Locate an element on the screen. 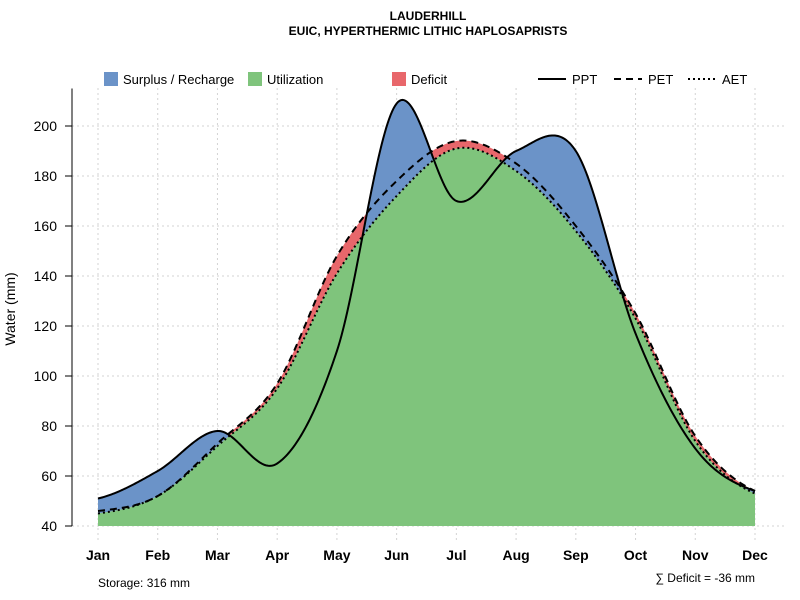 The height and width of the screenshot is (600, 800). x-tick-label: Dec is located at coordinates (755, 555).